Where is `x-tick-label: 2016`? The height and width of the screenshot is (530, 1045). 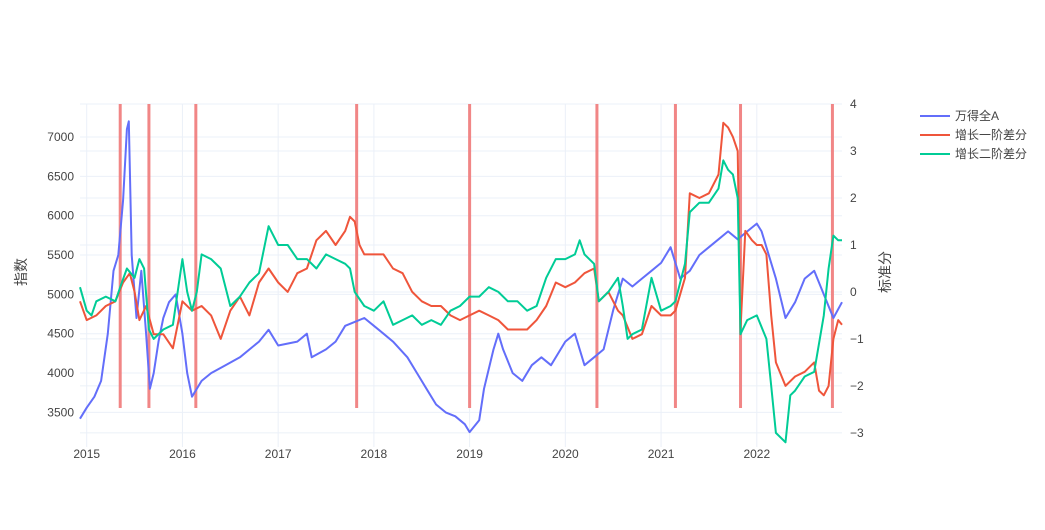 x-tick-label: 2016 is located at coordinates (182, 454).